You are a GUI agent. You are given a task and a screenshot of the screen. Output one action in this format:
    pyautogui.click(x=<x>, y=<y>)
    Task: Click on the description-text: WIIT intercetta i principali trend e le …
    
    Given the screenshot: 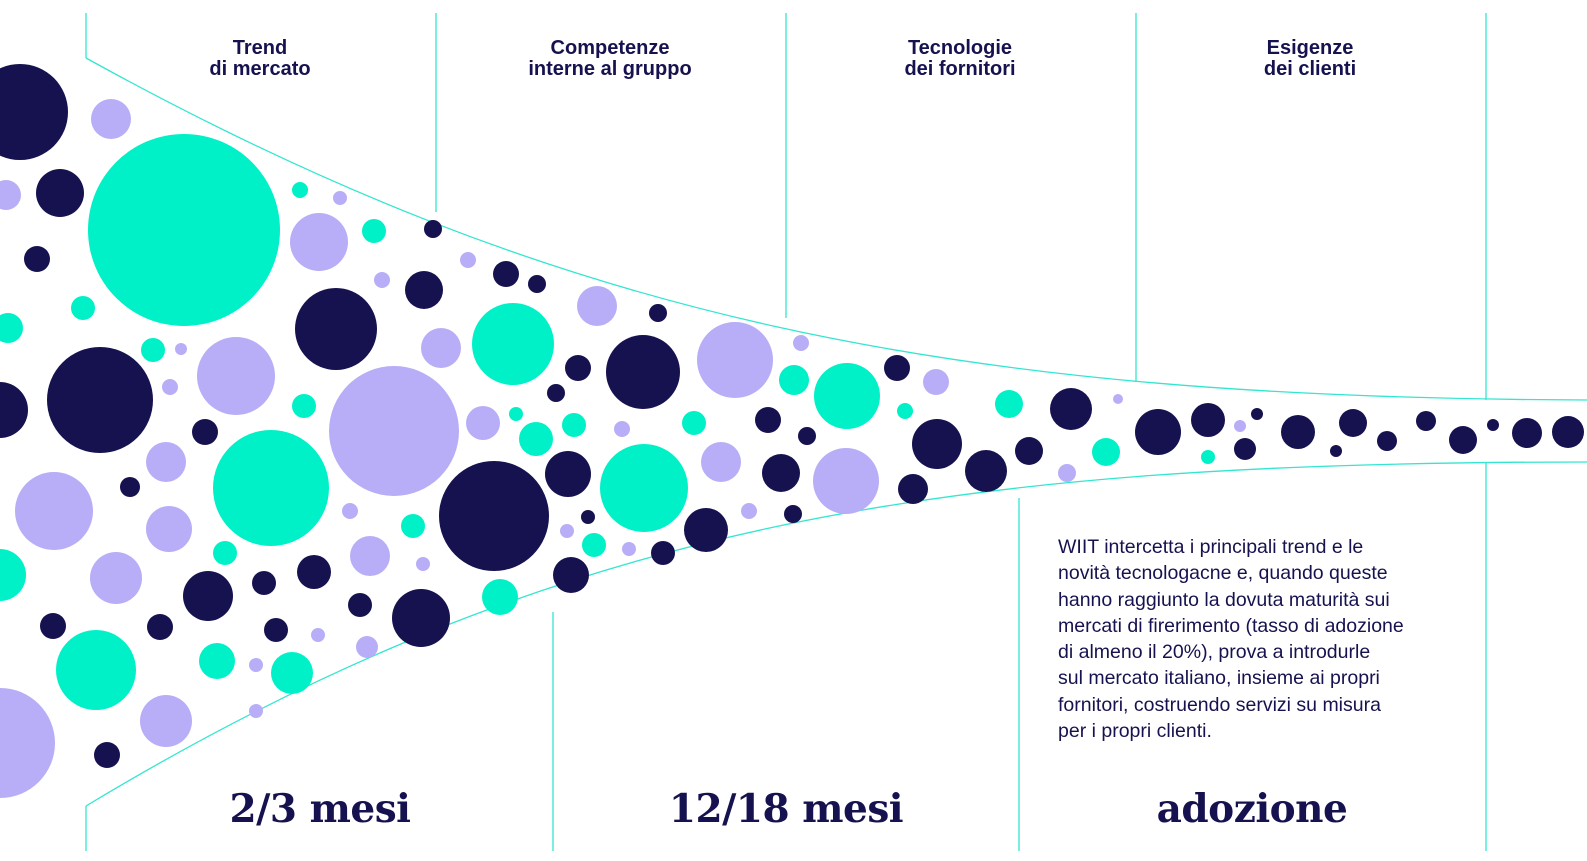 What is the action you would take?
    pyautogui.click(x=1268, y=639)
    